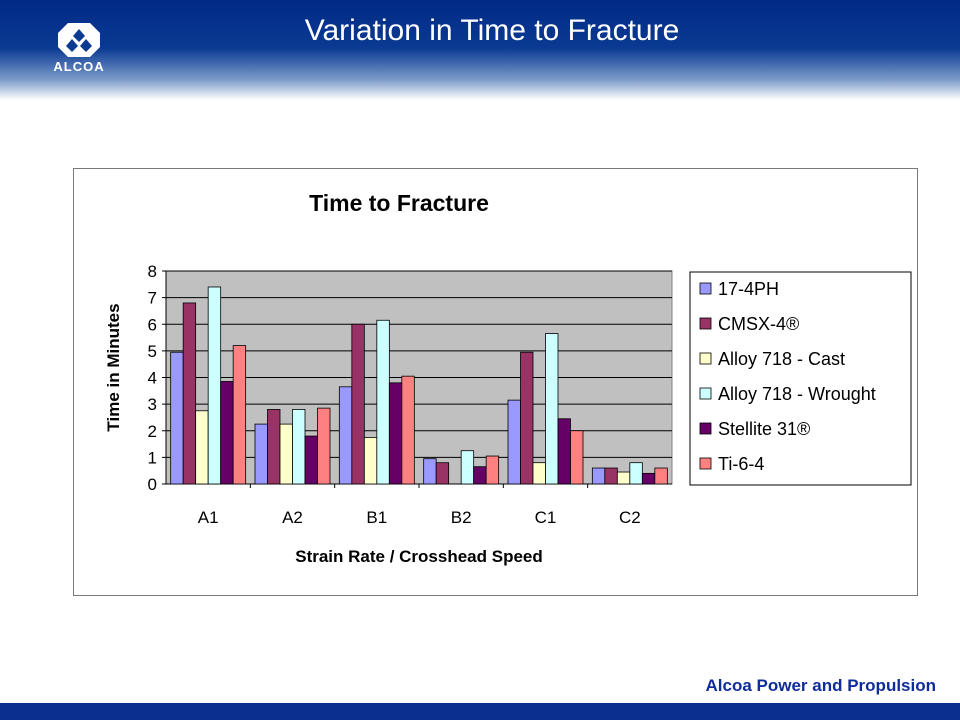 The image size is (960, 720). Describe the element at coordinates (480, 50) in the screenshot. I see `header-banner: ALCOA Variation in Time to Fracture` at that location.